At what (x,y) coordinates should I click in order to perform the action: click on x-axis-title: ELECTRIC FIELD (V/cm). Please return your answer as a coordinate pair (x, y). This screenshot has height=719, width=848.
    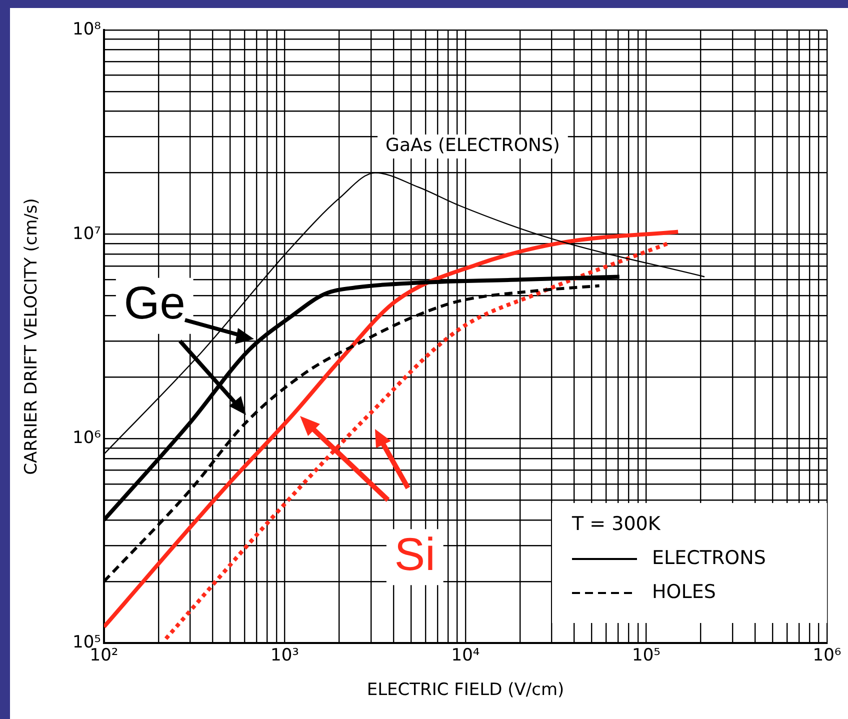
    Looking at the image, I should click on (465, 690).